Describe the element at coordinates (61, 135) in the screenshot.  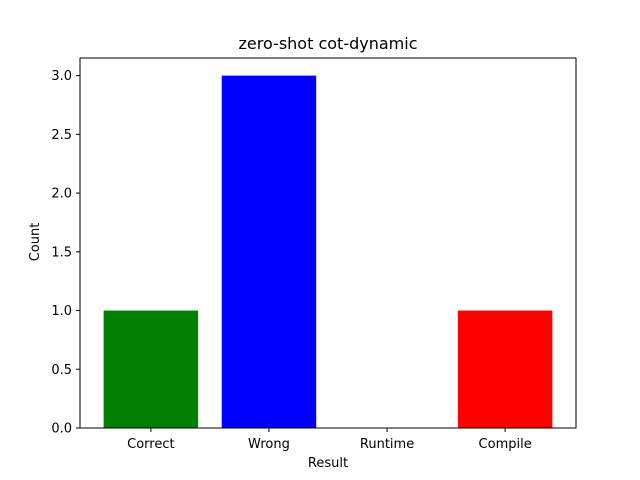
I see `y-tick-label: 2.5` at that location.